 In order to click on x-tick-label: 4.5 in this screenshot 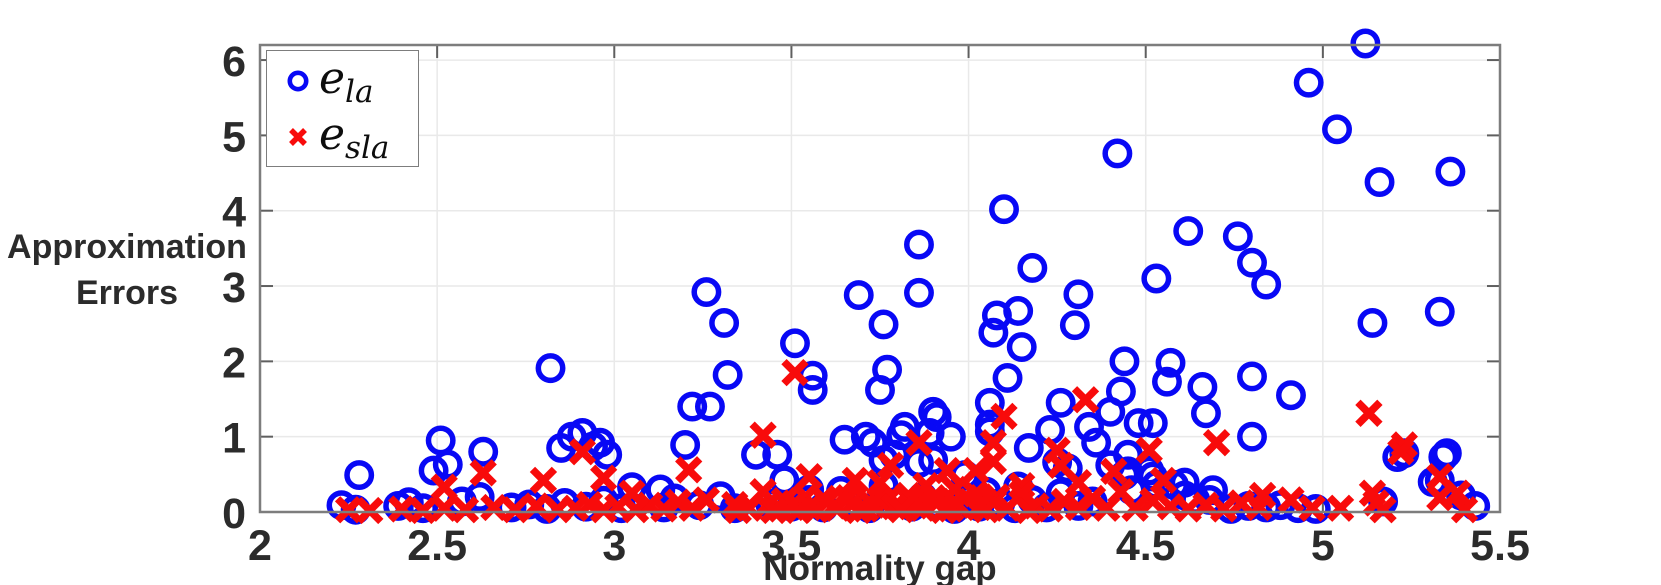, I will do `click(1146, 546)`.